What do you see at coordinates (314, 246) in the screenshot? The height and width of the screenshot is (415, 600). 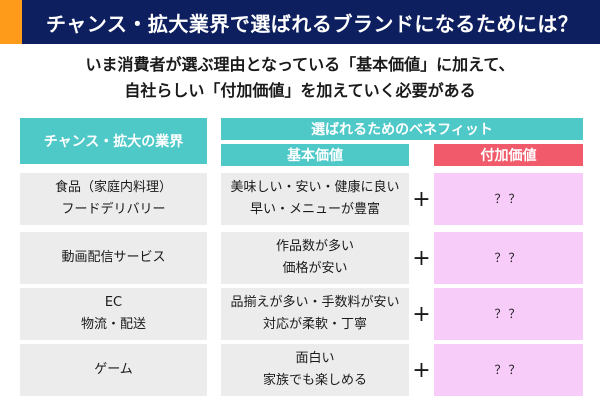 I see `base-value-line: 作品数が多い` at bounding box center [314, 246].